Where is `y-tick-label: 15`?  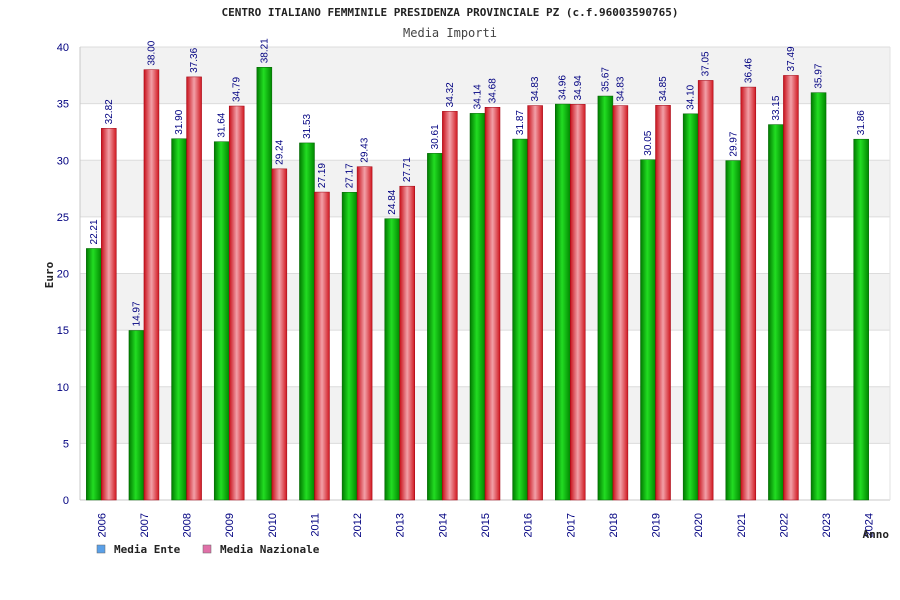
y-tick-label: 15 is located at coordinates (63, 331).